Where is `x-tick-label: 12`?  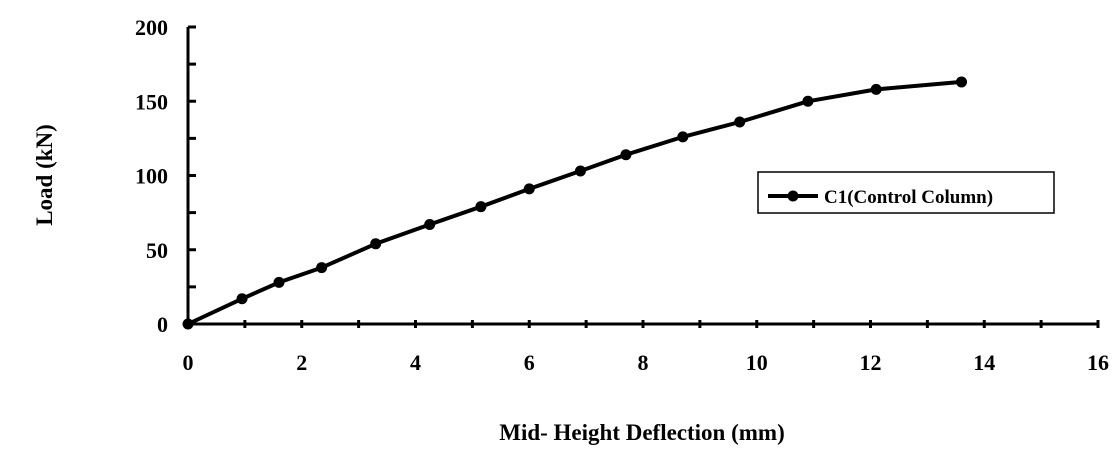
x-tick-label: 12 is located at coordinates (871, 362).